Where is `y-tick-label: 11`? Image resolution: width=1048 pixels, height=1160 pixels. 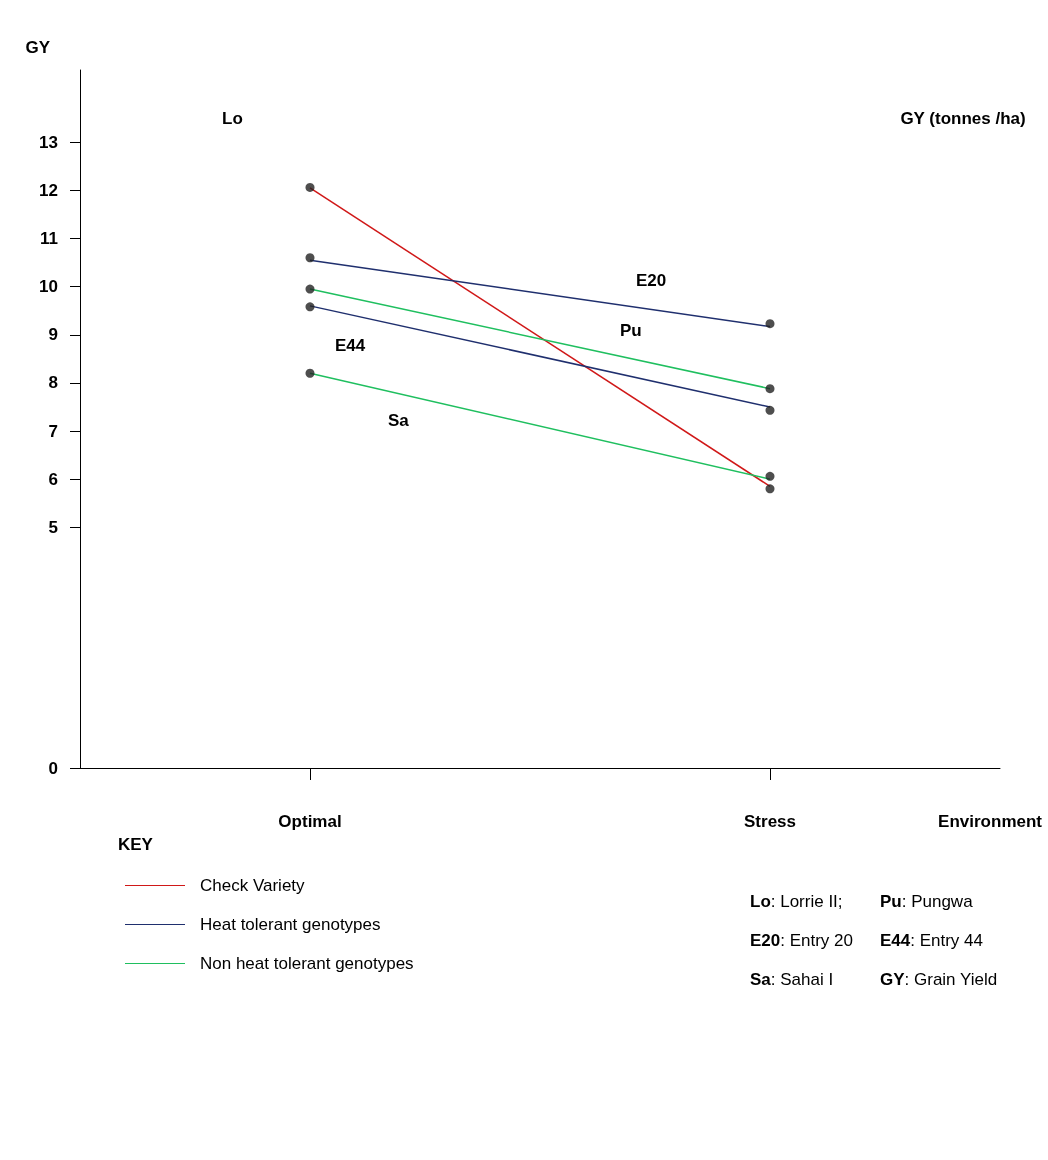 y-tick-label: 11 is located at coordinates (49, 238).